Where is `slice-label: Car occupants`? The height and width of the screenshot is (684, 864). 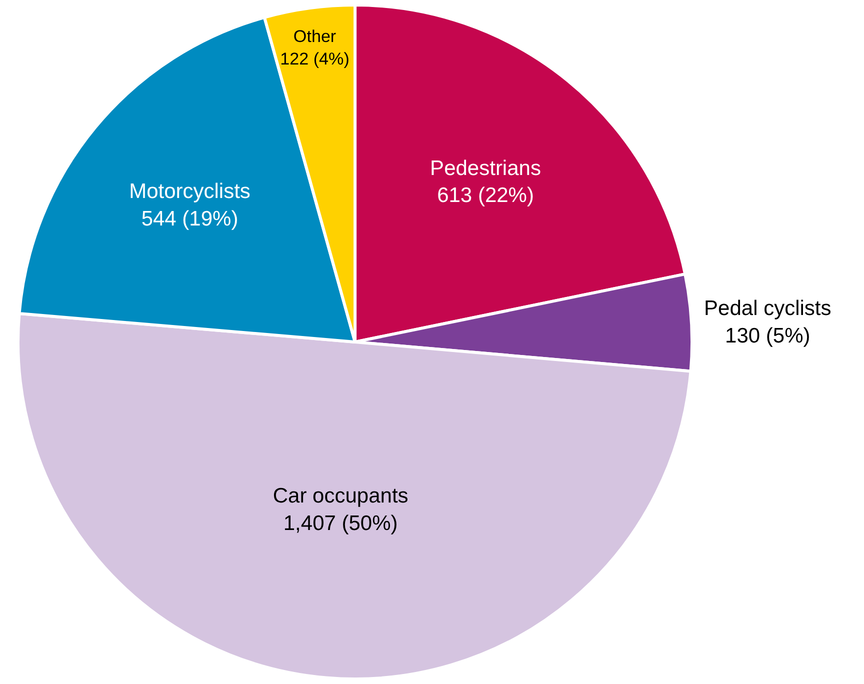
slice-label: Car occupants is located at coordinates (340, 496).